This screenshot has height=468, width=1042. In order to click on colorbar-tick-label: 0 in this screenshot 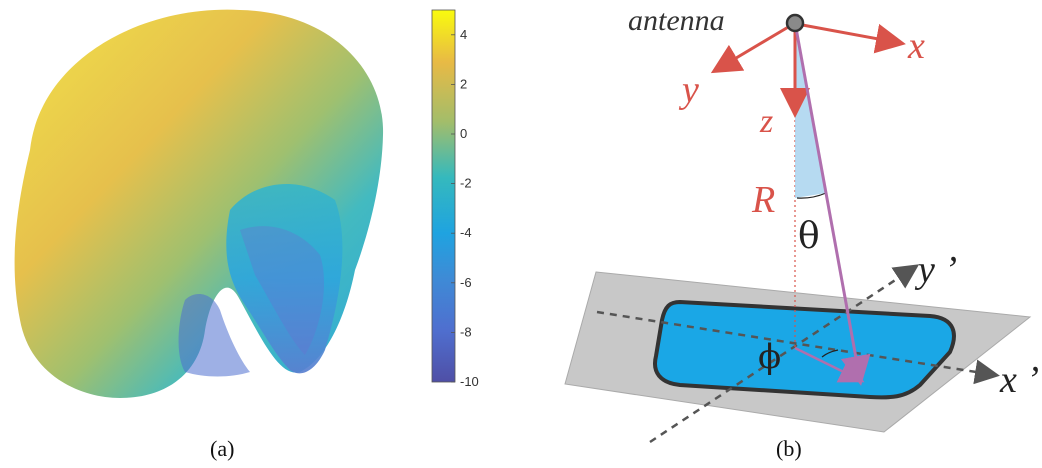, I will do `click(463, 133)`.